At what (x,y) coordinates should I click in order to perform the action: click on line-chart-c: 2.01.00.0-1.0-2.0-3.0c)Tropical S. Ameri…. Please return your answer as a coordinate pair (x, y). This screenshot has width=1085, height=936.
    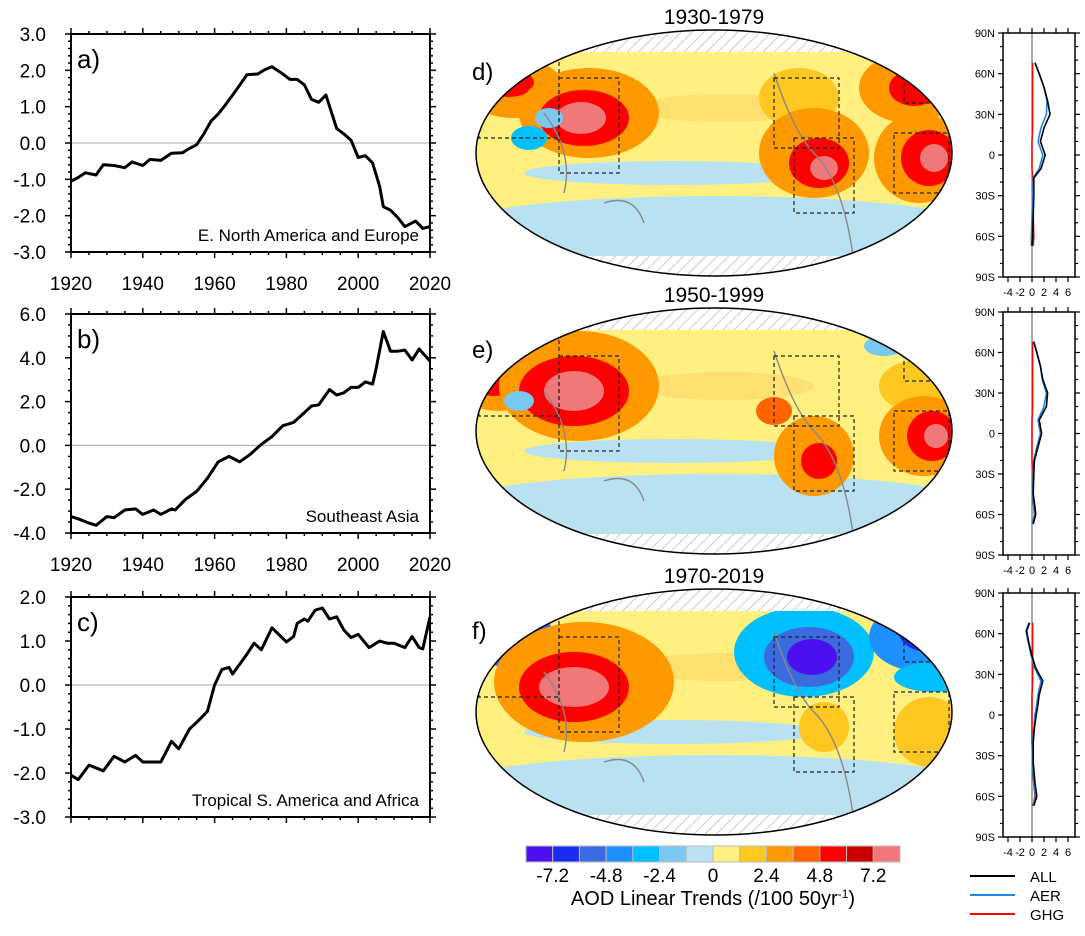
    Looking at the image, I should click on (224, 708).